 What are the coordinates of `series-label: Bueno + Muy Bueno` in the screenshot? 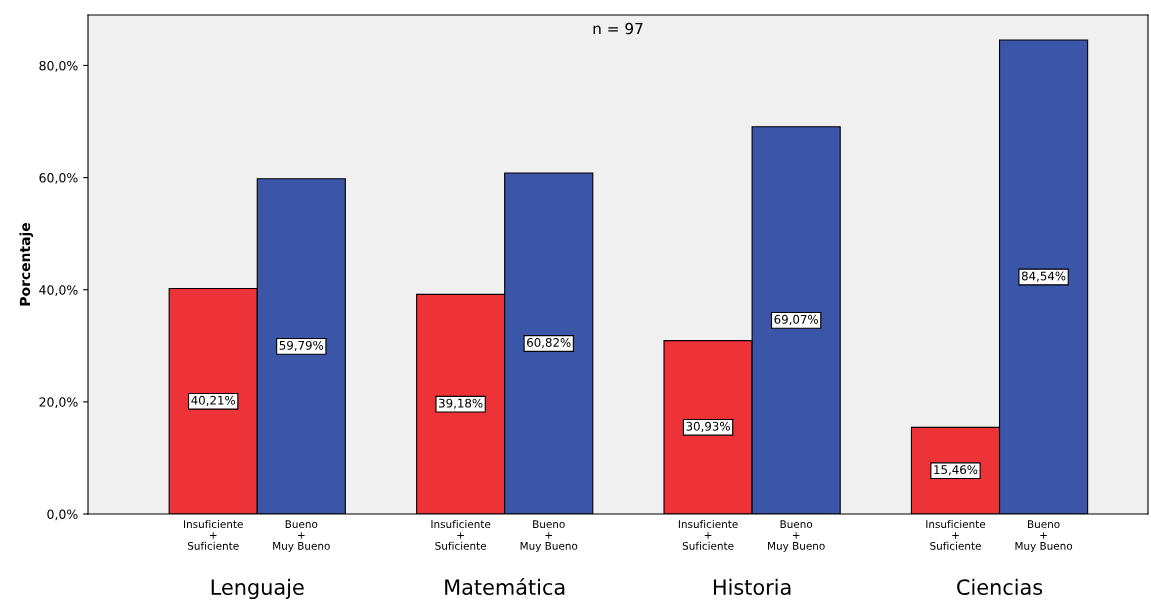 It's located at (301, 536).